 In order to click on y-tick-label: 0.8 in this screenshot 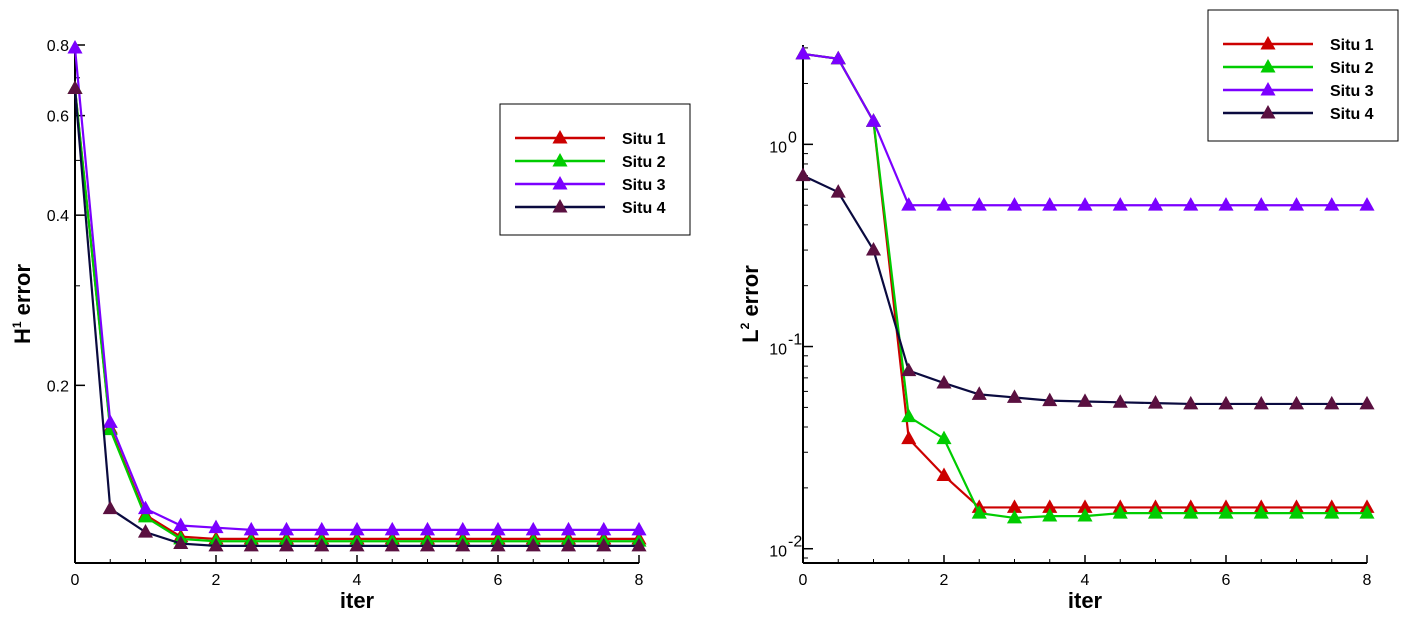, I will do `click(58, 46)`.